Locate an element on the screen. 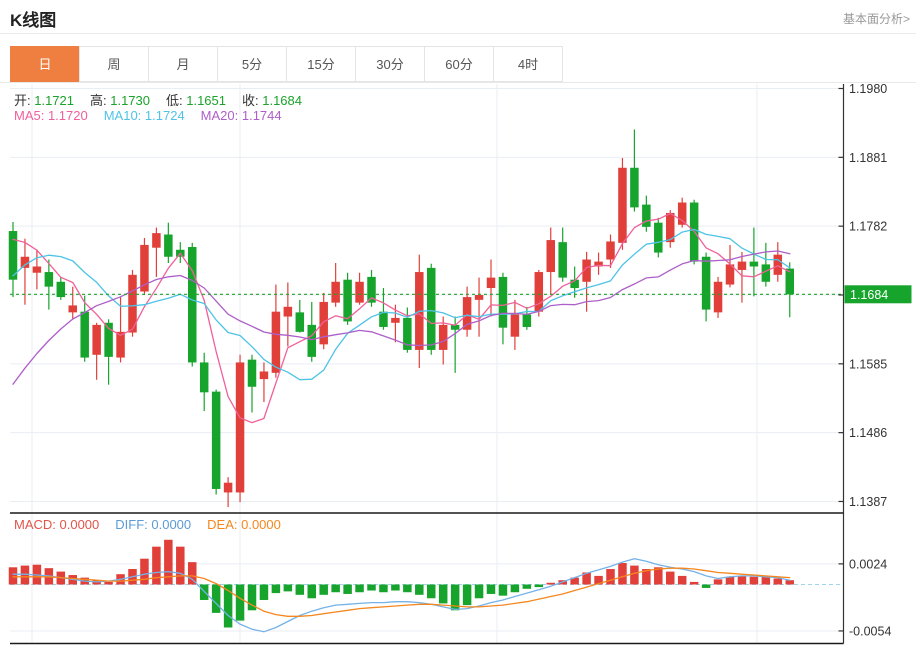  dea-line is located at coordinates (401, 592).